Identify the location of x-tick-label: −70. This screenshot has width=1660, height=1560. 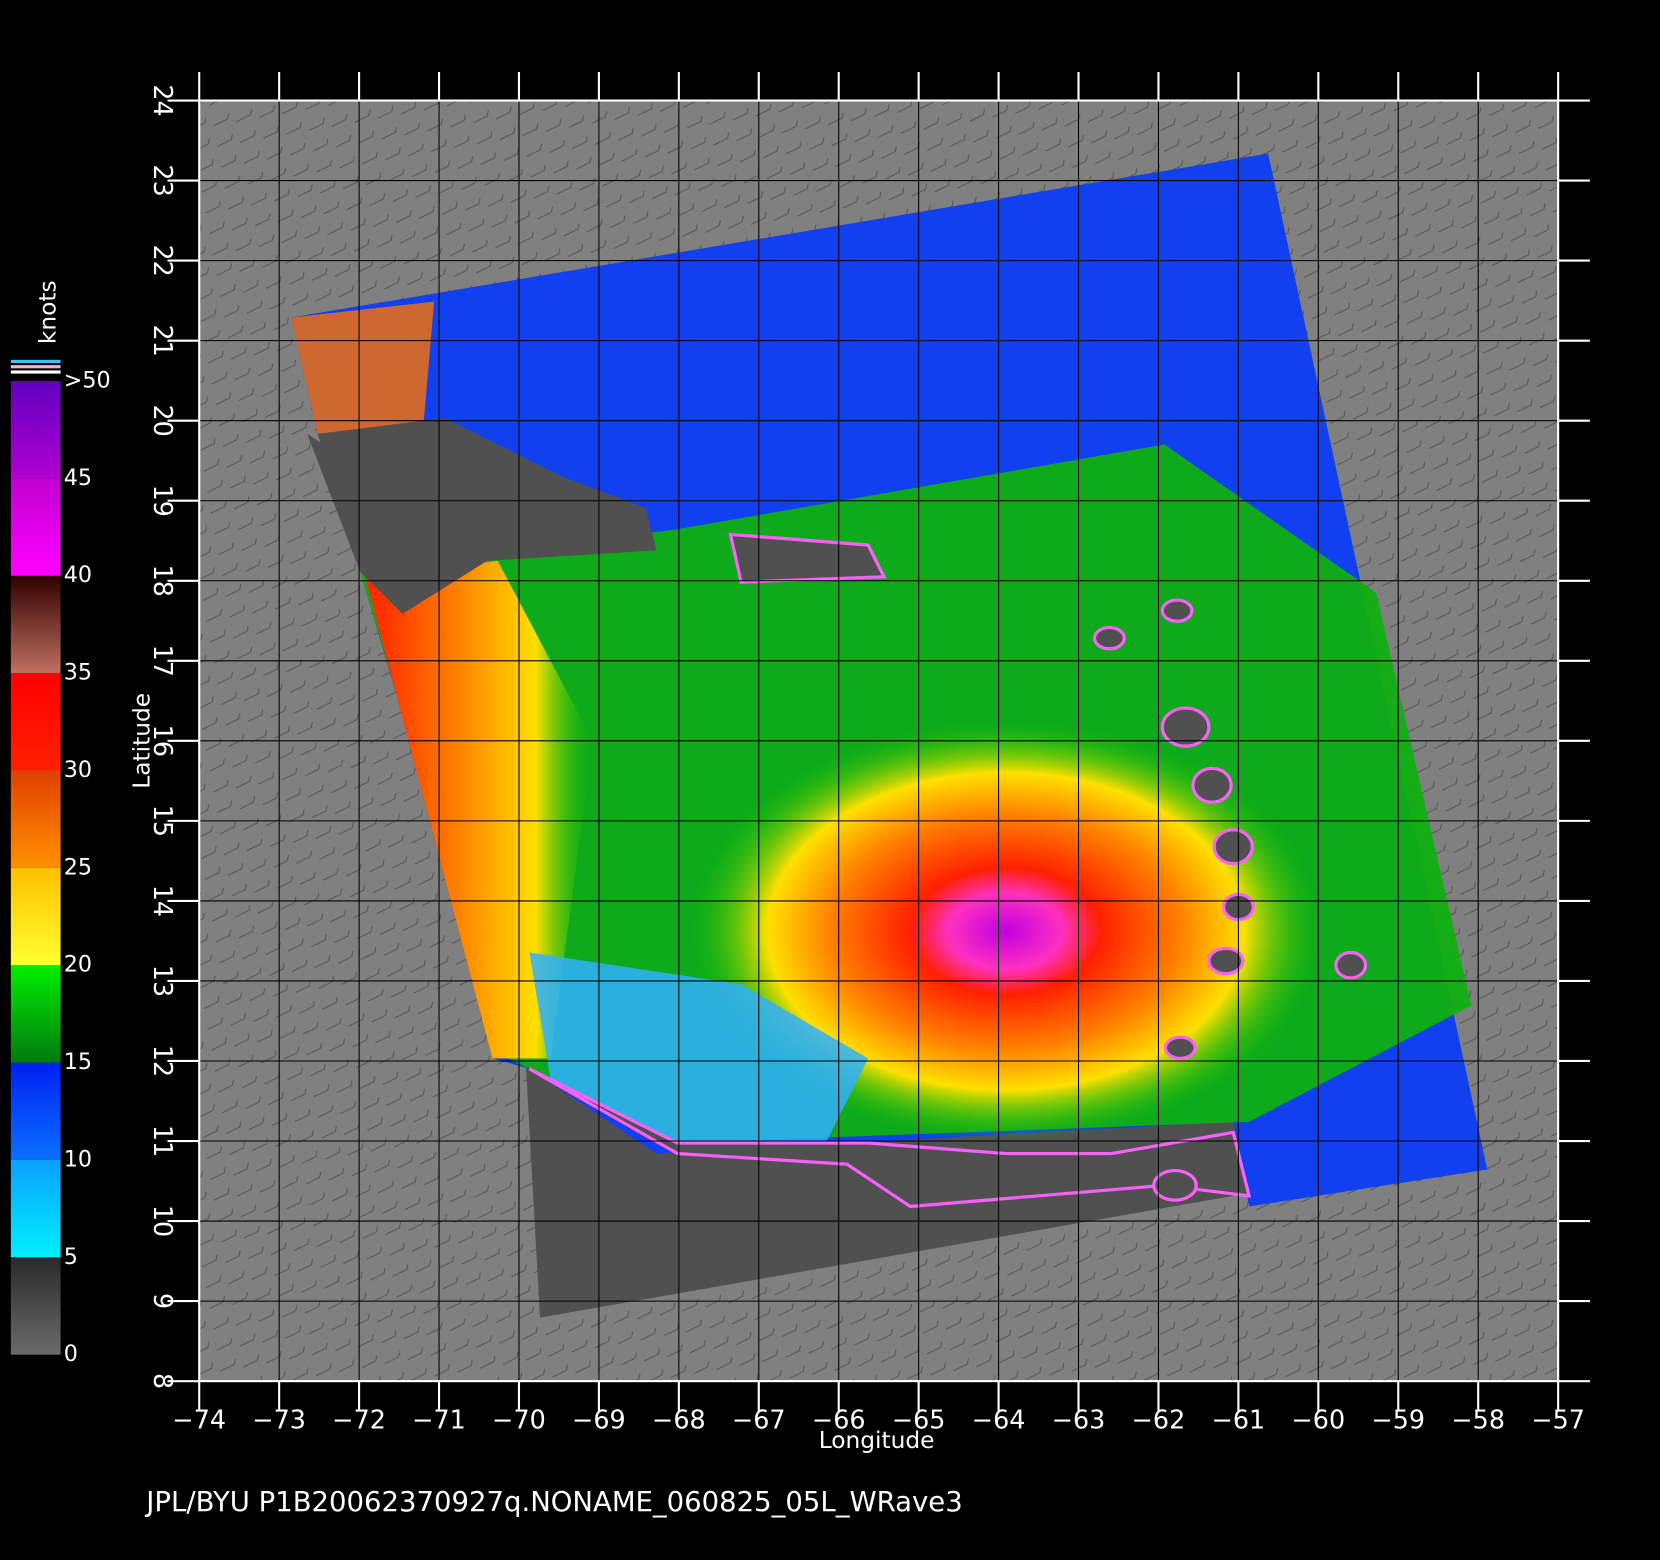
(519, 1419).